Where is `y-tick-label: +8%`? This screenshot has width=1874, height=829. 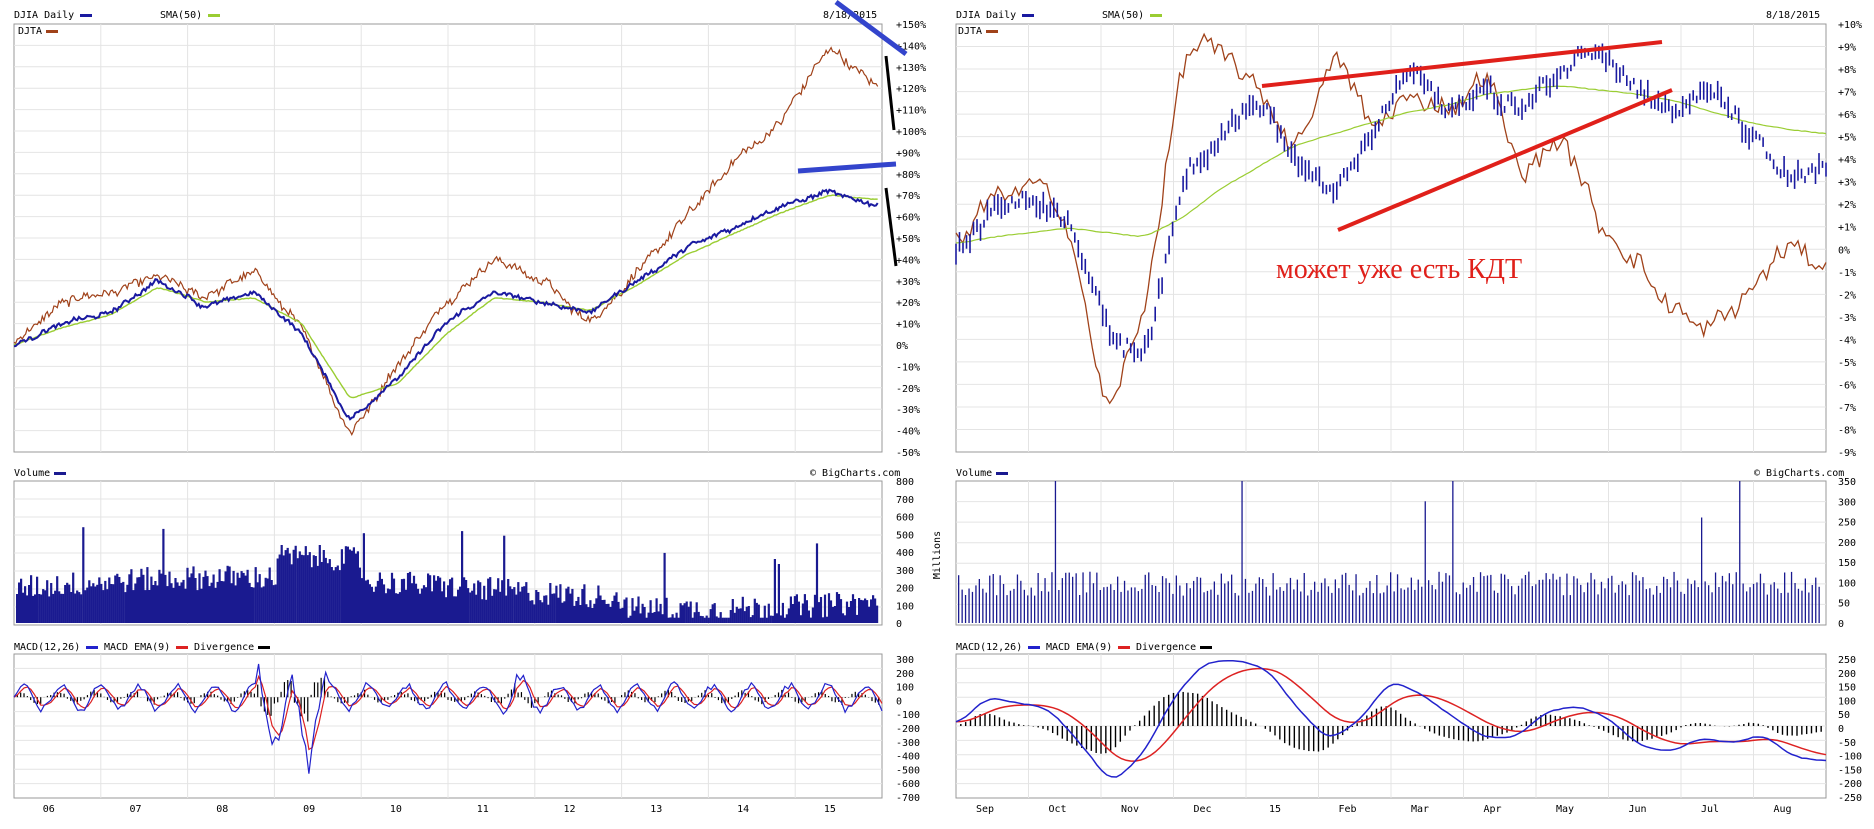
y-tick-label: +8% is located at coordinates (1847, 70).